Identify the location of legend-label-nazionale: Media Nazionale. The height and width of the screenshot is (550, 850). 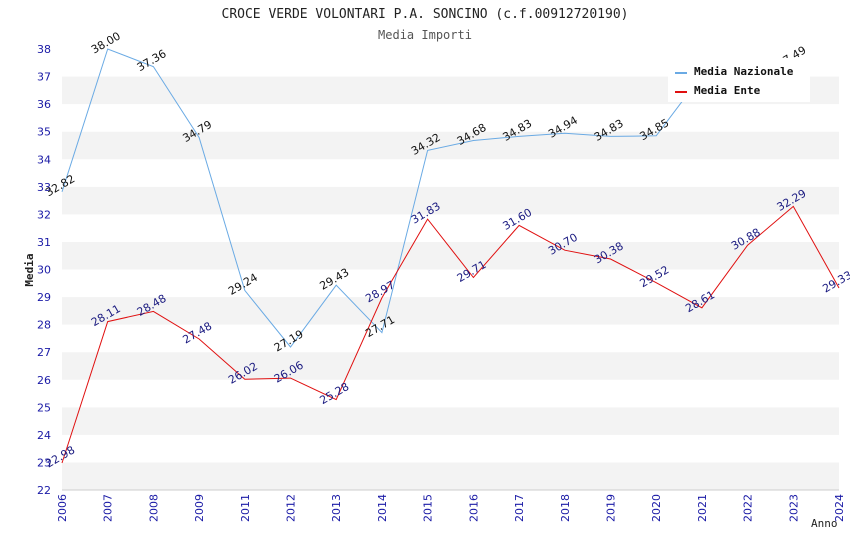
(744, 71).